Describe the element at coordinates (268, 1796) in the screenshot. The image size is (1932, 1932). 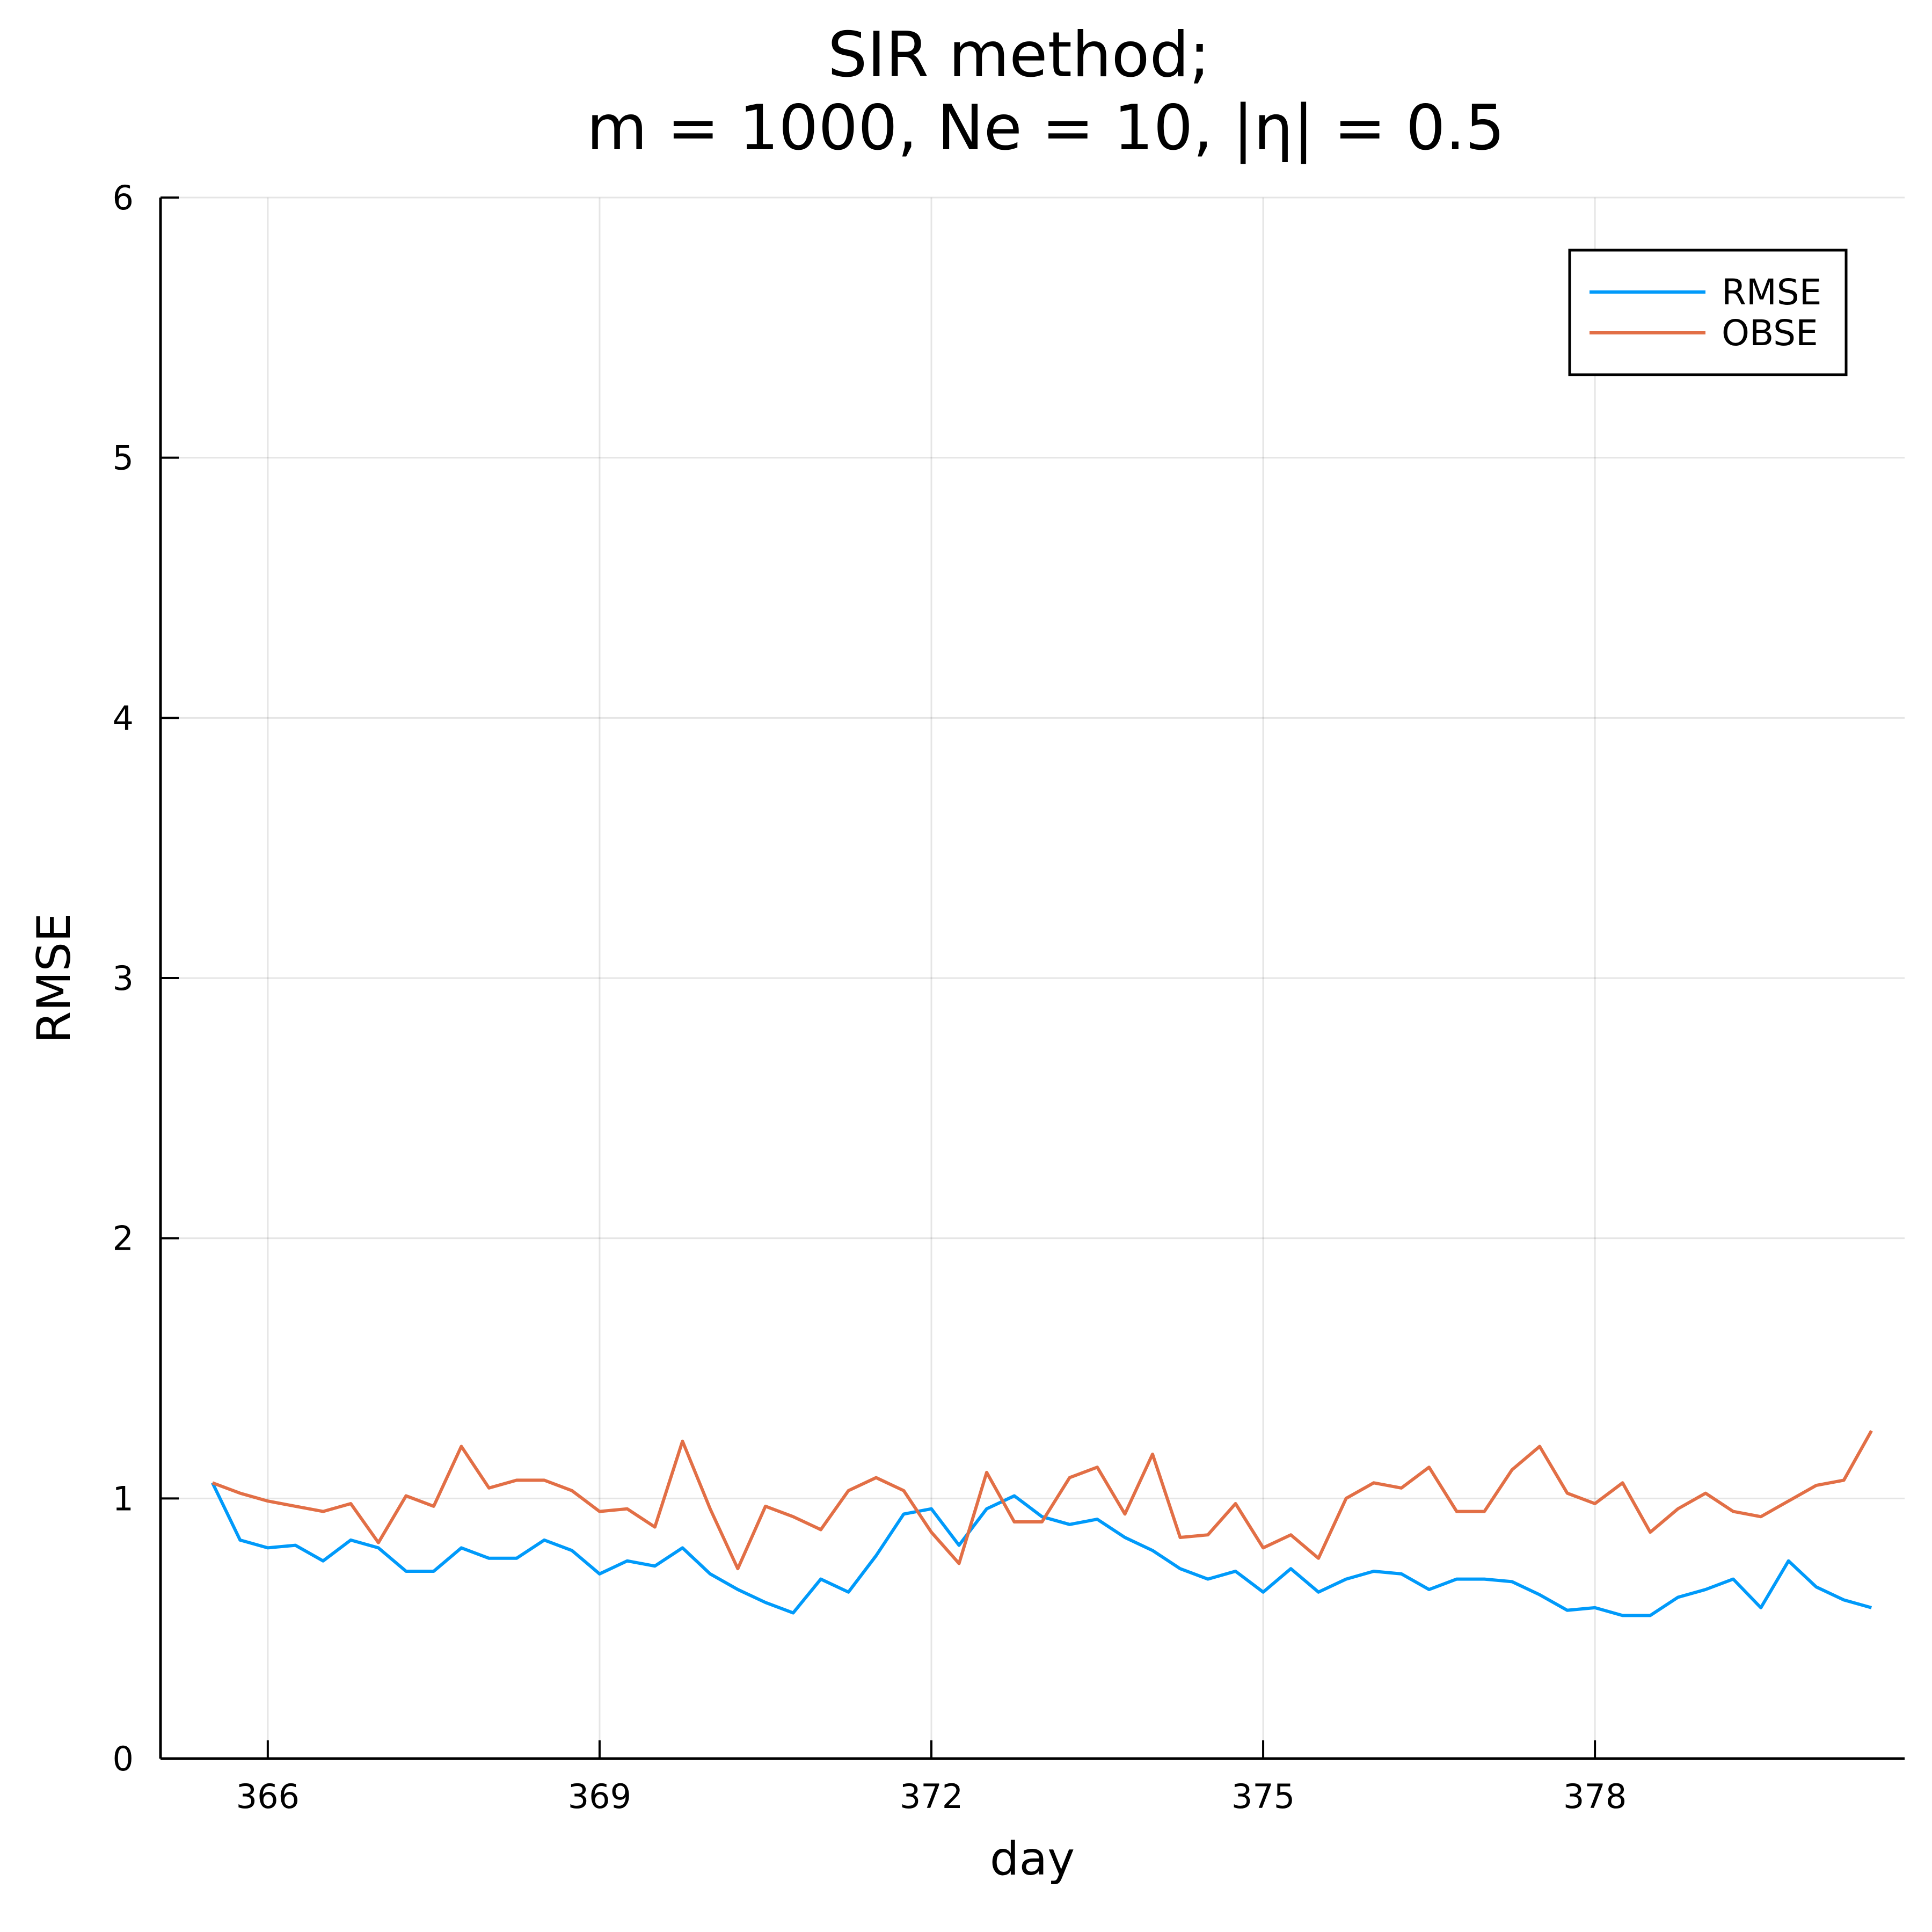
I see `x-tick-label-366: 366` at that location.